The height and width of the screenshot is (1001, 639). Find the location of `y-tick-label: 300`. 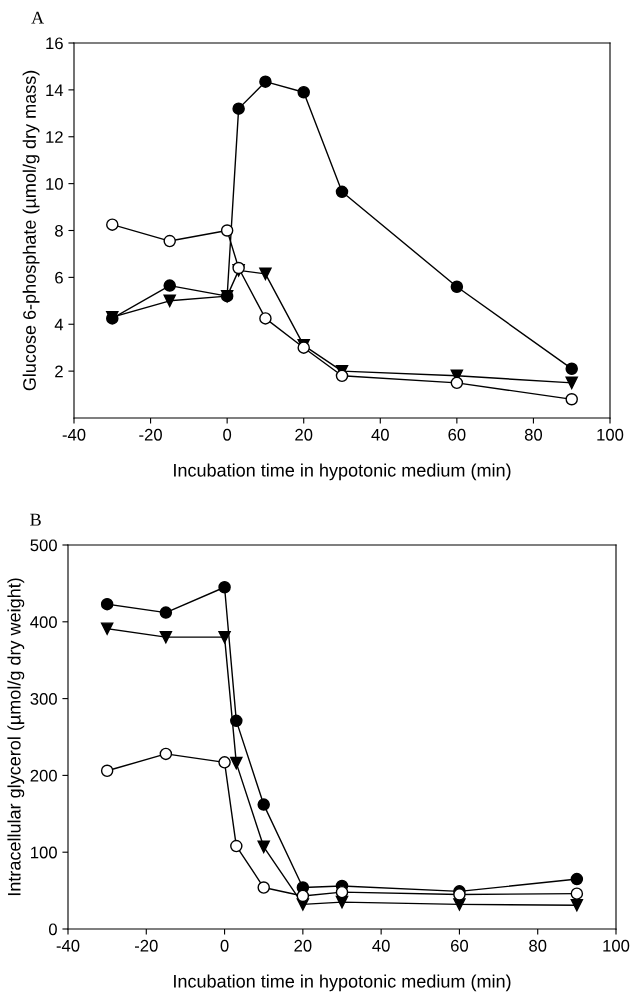

y-tick-label: 300 is located at coordinates (43, 699).